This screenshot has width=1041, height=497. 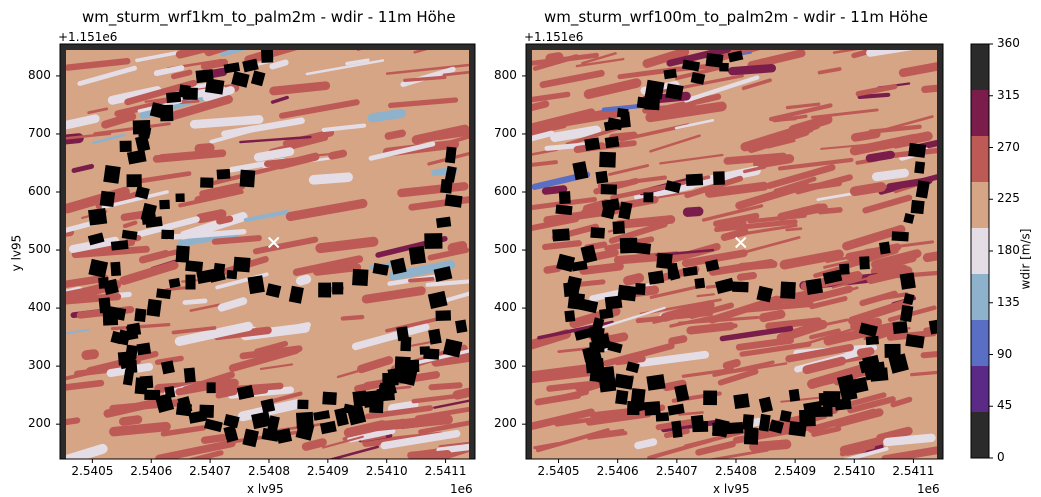 What do you see at coordinates (1008, 198) in the screenshot?
I see `colorbar-tick-label: 225` at bounding box center [1008, 198].